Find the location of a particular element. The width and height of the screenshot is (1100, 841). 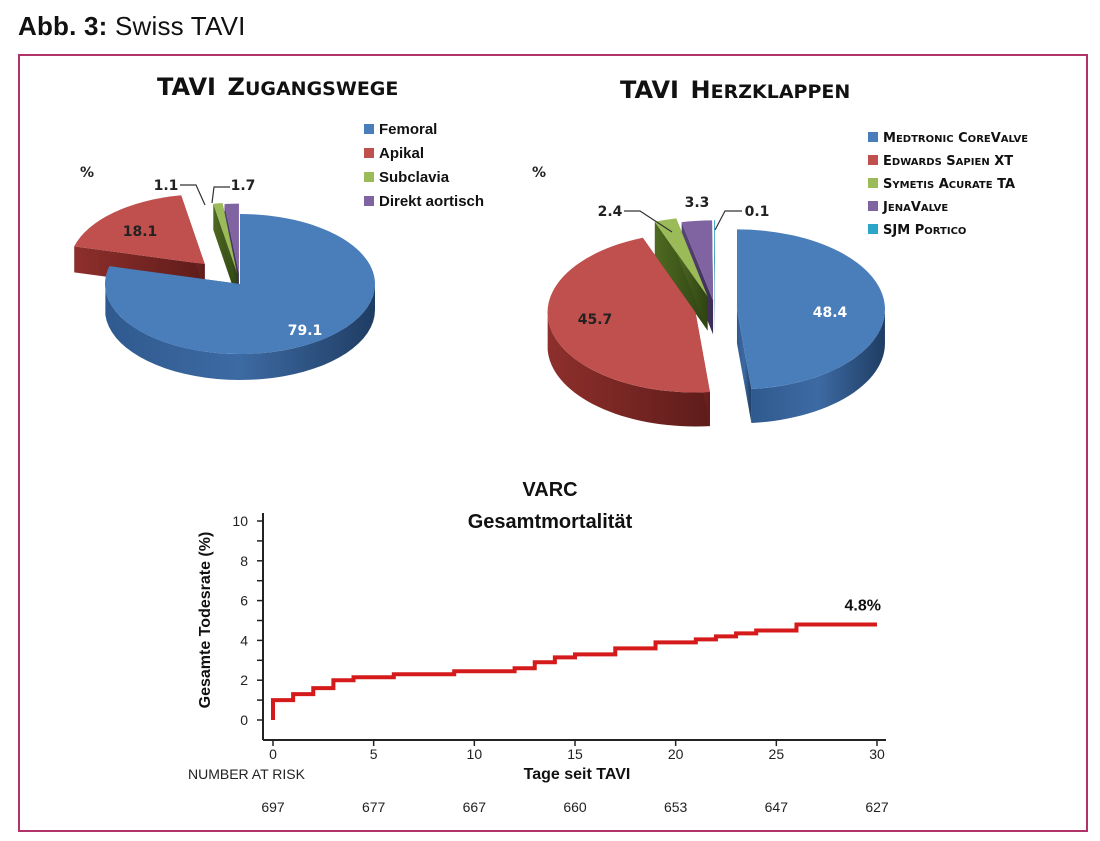

pie2-title: TAVI HERZKLAPPEN is located at coordinates (735, 90).